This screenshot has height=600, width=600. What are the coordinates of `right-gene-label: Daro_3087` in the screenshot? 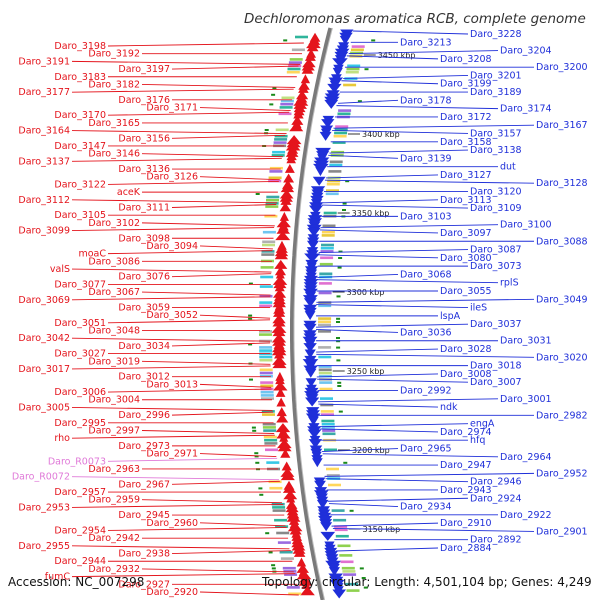 It's located at (496, 250).